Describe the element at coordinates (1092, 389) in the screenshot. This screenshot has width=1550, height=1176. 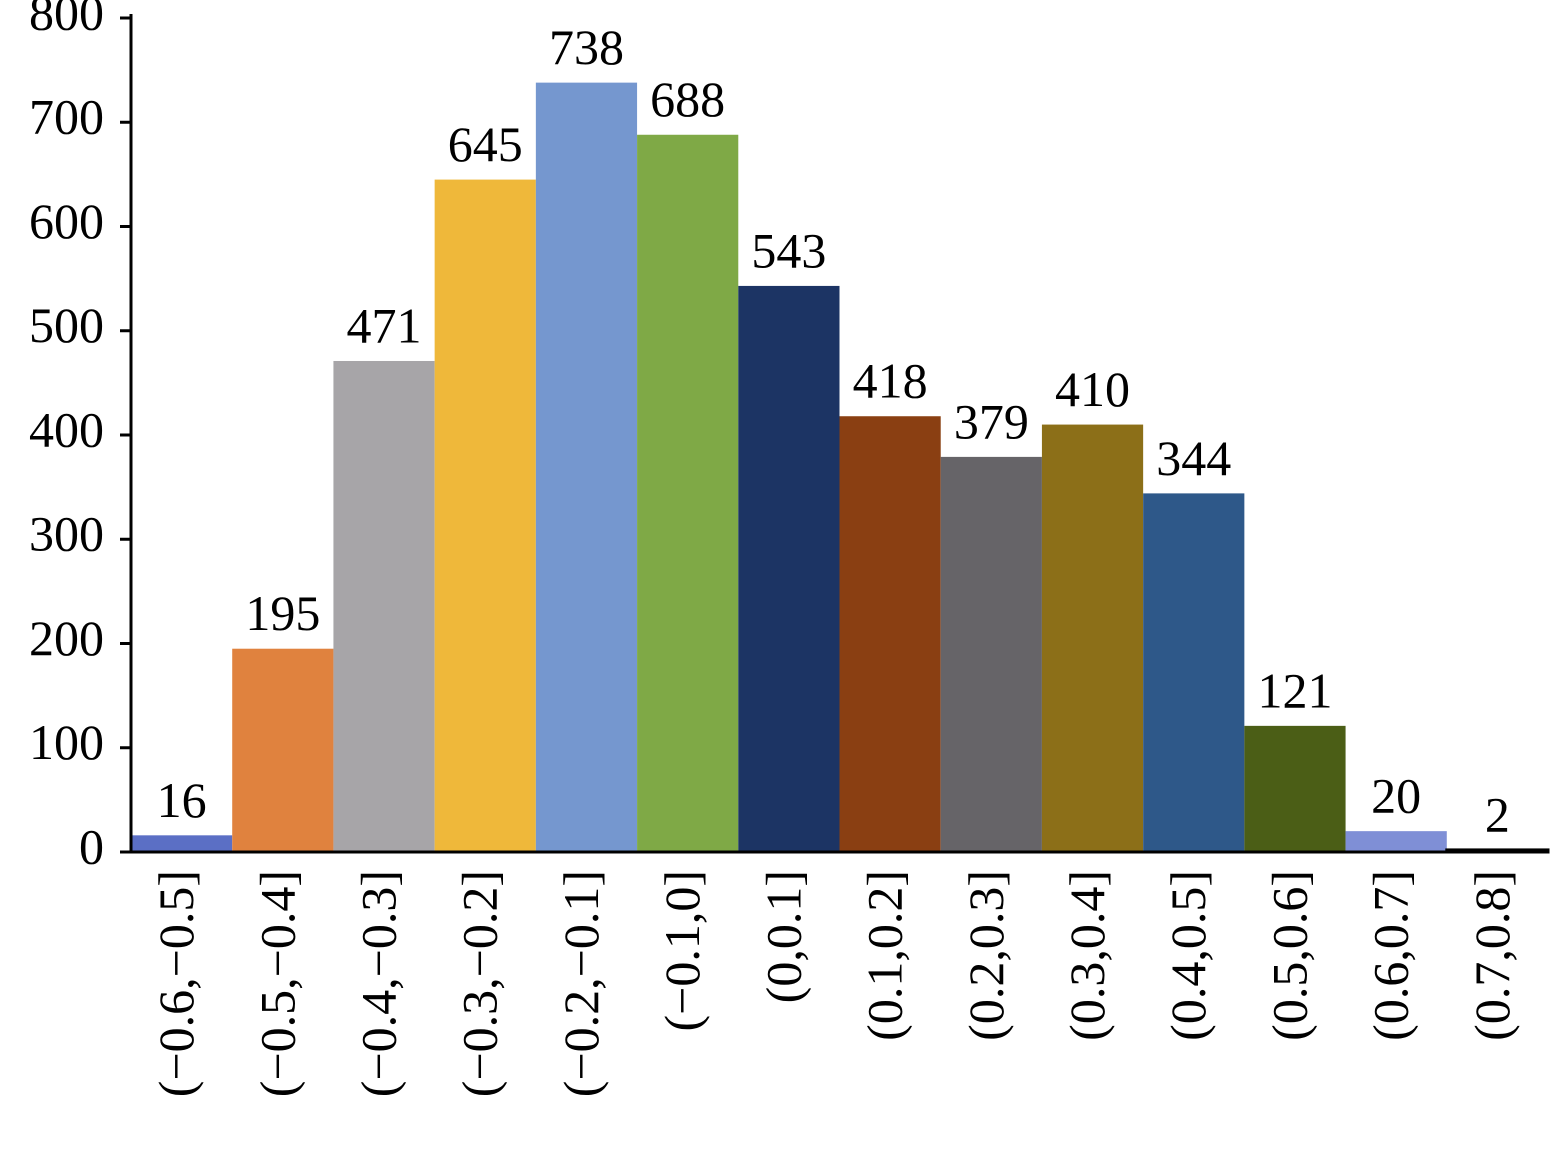
I see `data-label: 410` at that location.